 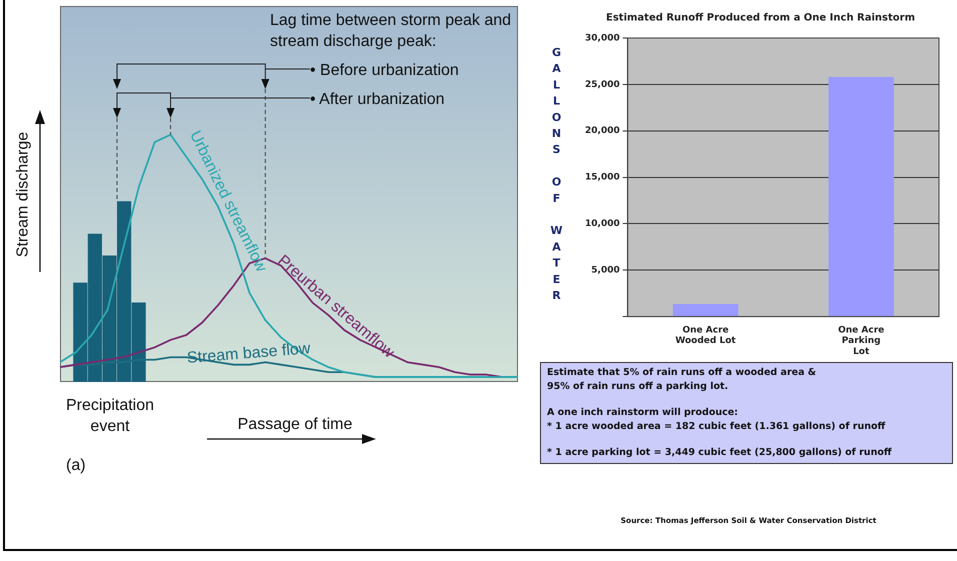 What do you see at coordinates (556, 176) in the screenshot?
I see `y-axis-title: GALLONS OF WATER` at bounding box center [556, 176].